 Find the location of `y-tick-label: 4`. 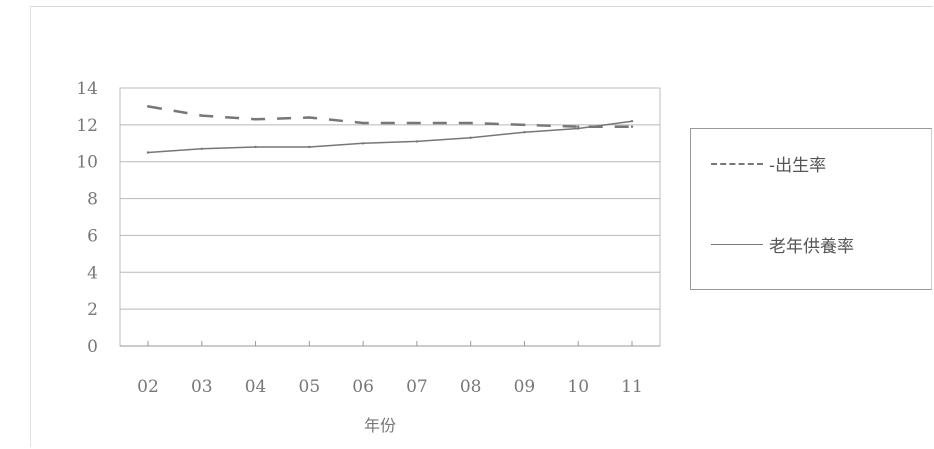

y-tick-label: 4 is located at coordinates (92, 273).